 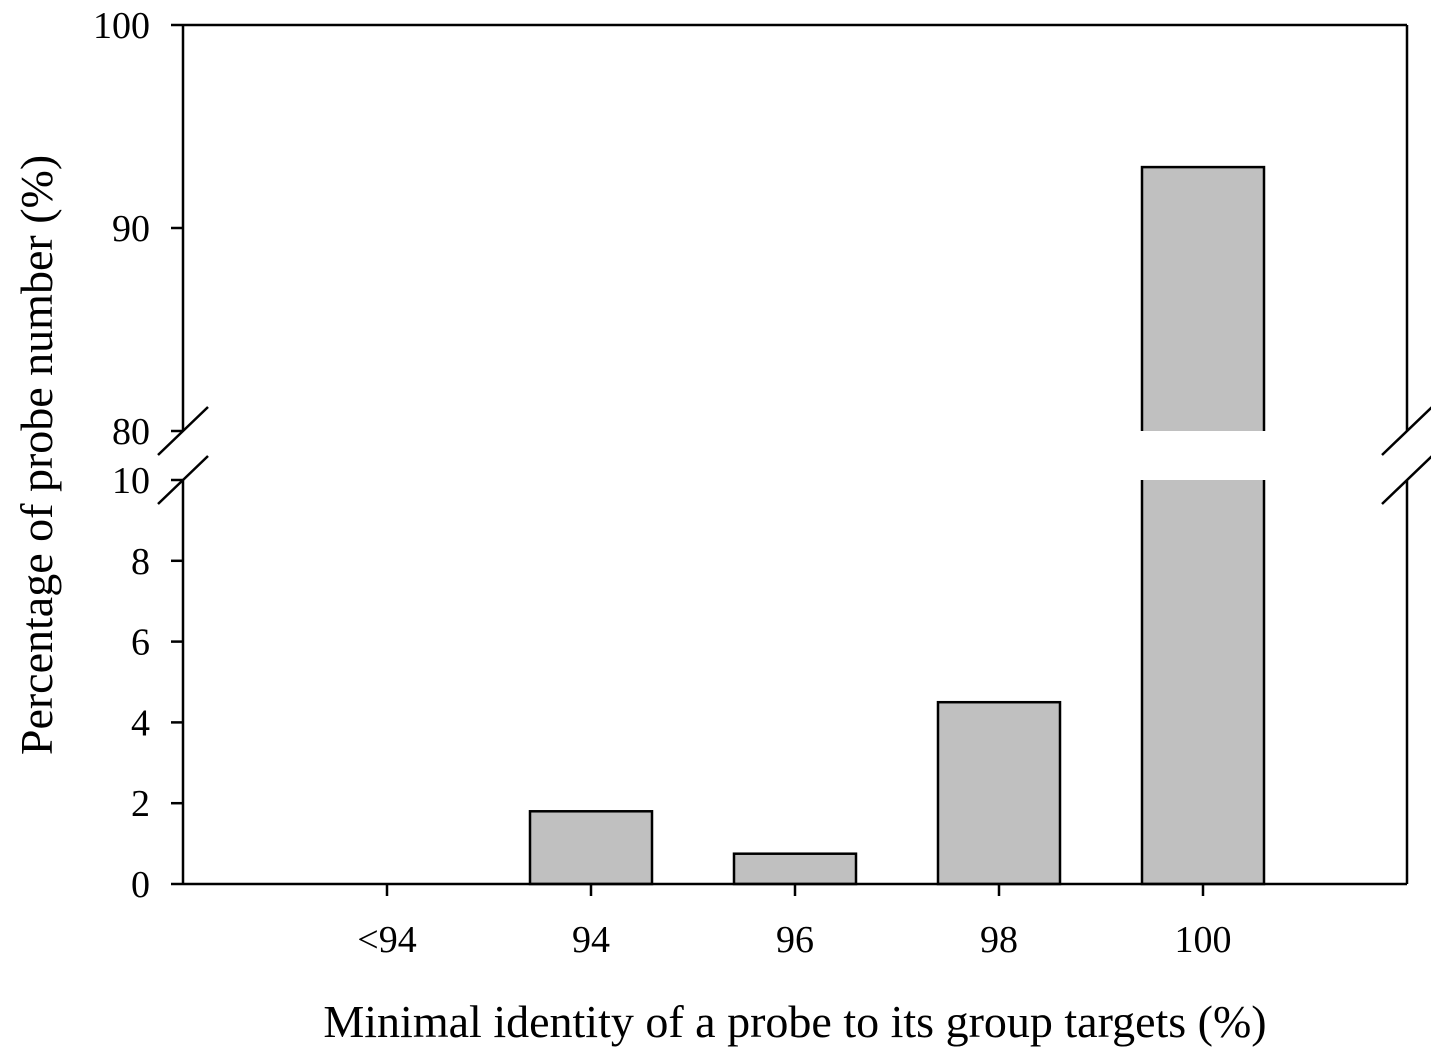 What do you see at coordinates (131, 432) in the screenshot?
I see `y-tick-label-80: 80` at bounding box center [131, 432].